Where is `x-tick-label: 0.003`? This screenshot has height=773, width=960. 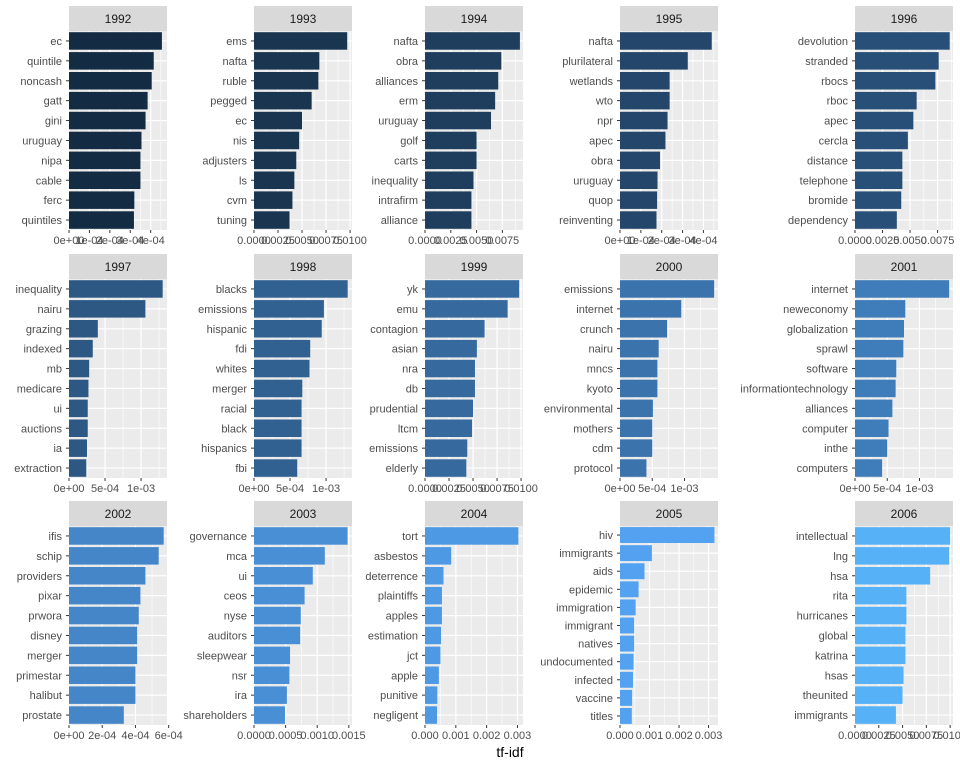 x-tick-label: 0.003 is located at coordinates (518, 736).